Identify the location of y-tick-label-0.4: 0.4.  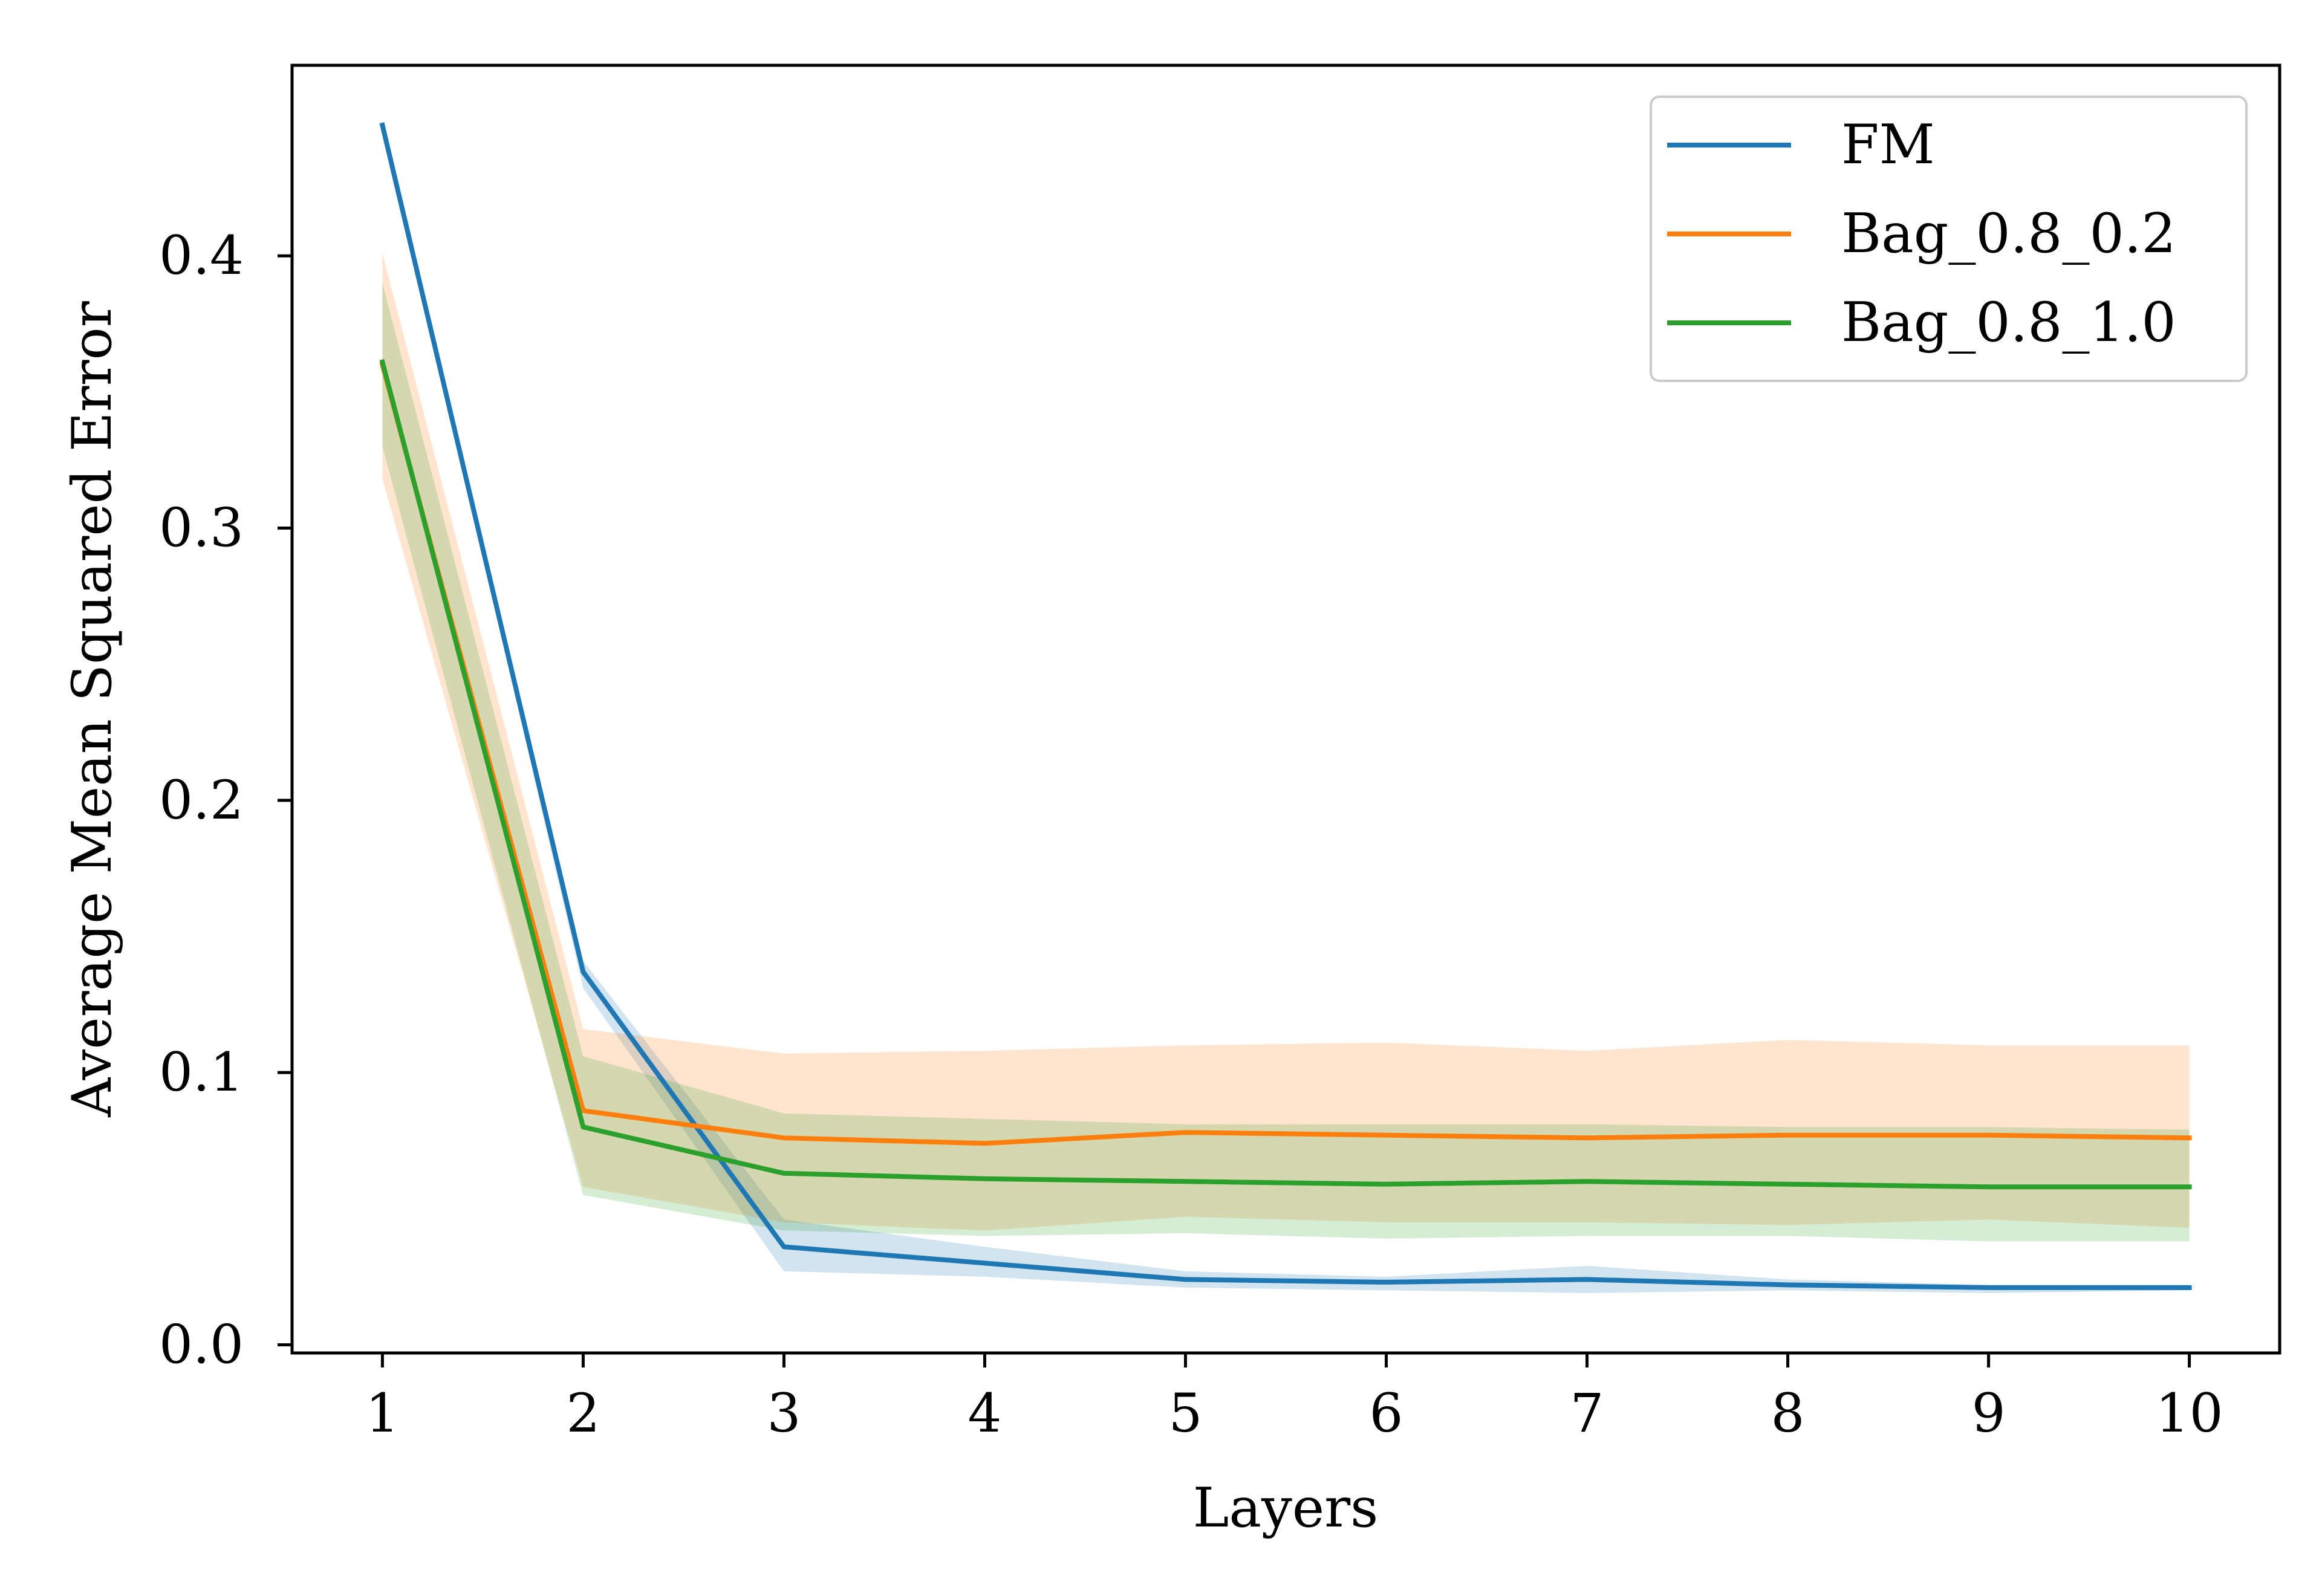
(202, 255).